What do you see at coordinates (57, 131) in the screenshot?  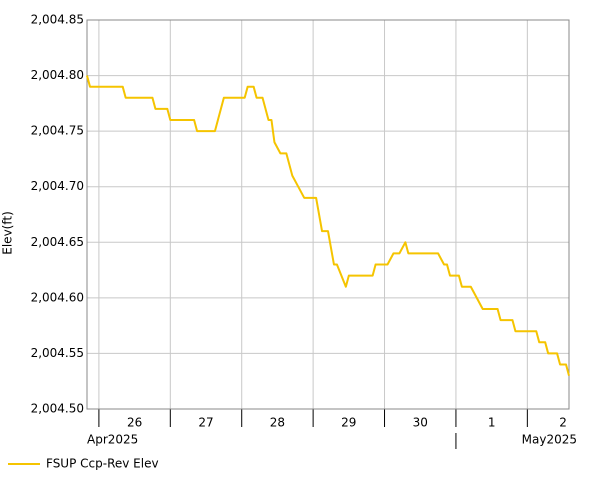 I see `y-tick-label: 2,004.75` at bounding box center [57, 131].